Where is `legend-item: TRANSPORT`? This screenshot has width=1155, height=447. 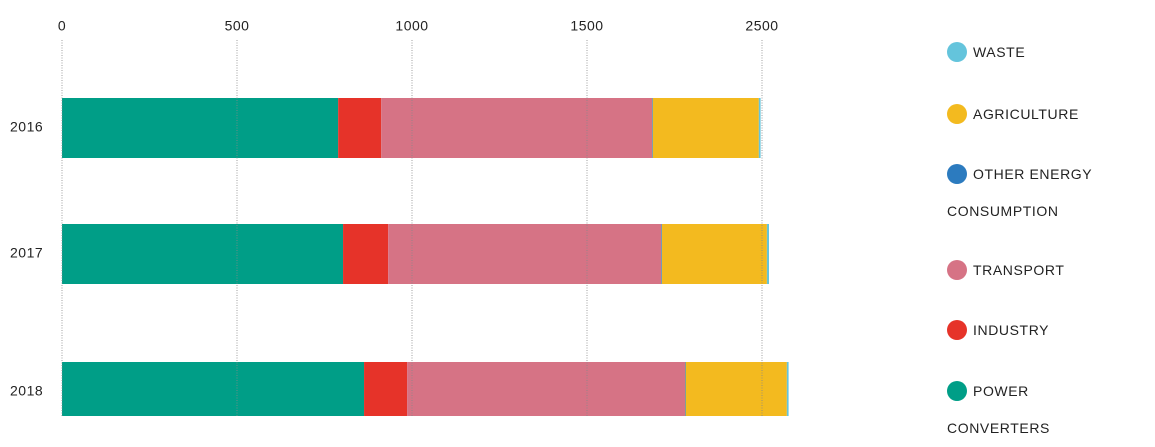
legend-item: TRANSPORT is located at coordinates (1037, 270).